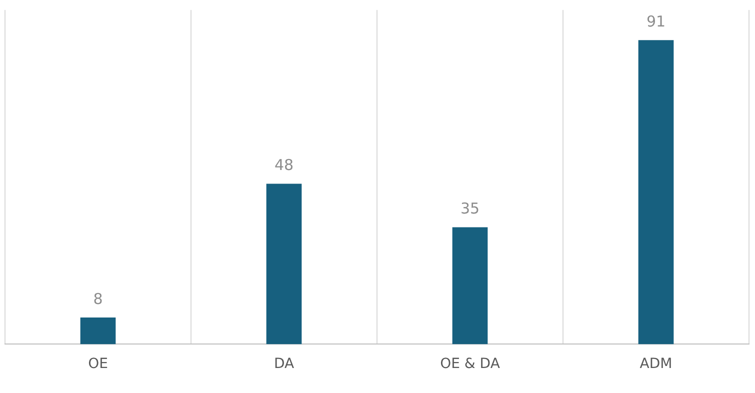 The width and height of the screenshot is (755, 393). Describe the element at coordinates (470, 209) in the screenshot. I see `data-label: 35` at that location.